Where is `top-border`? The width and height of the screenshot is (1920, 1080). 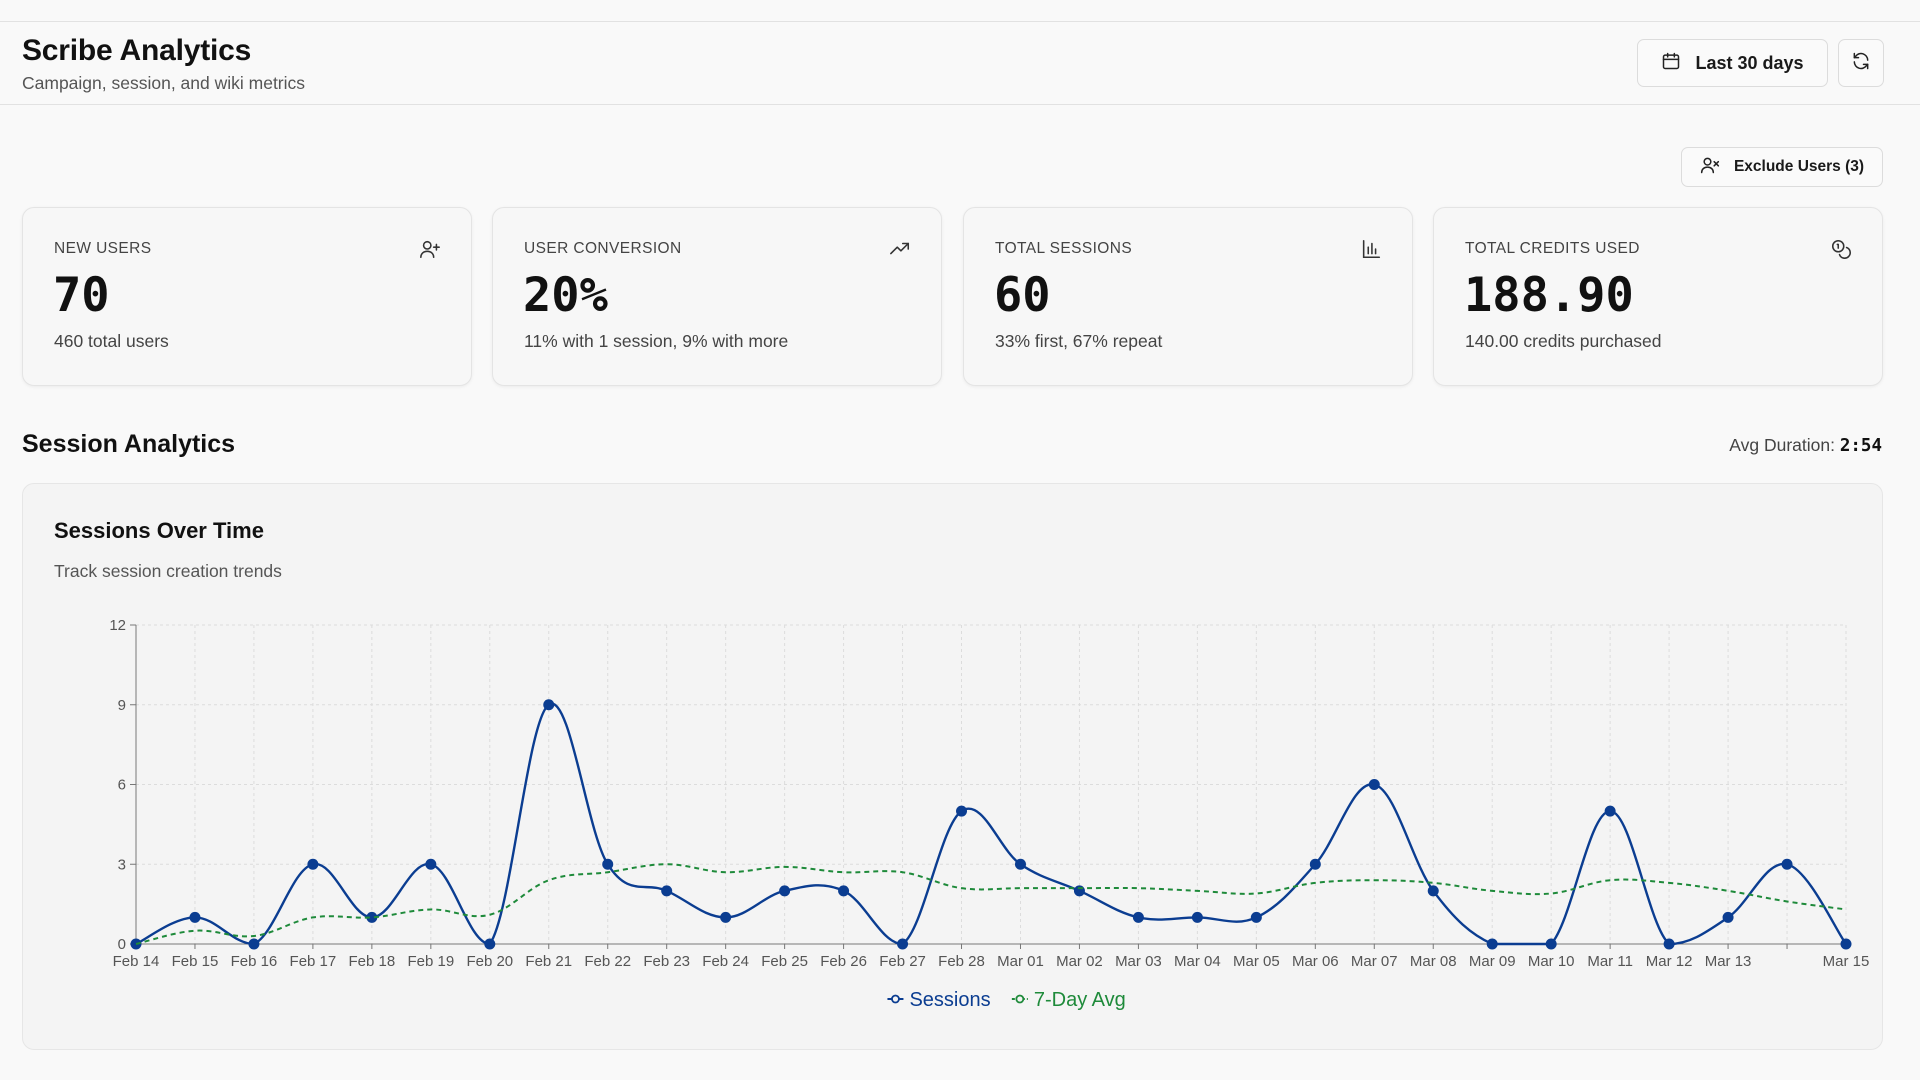 top-border is located at coordinates (960, 21).